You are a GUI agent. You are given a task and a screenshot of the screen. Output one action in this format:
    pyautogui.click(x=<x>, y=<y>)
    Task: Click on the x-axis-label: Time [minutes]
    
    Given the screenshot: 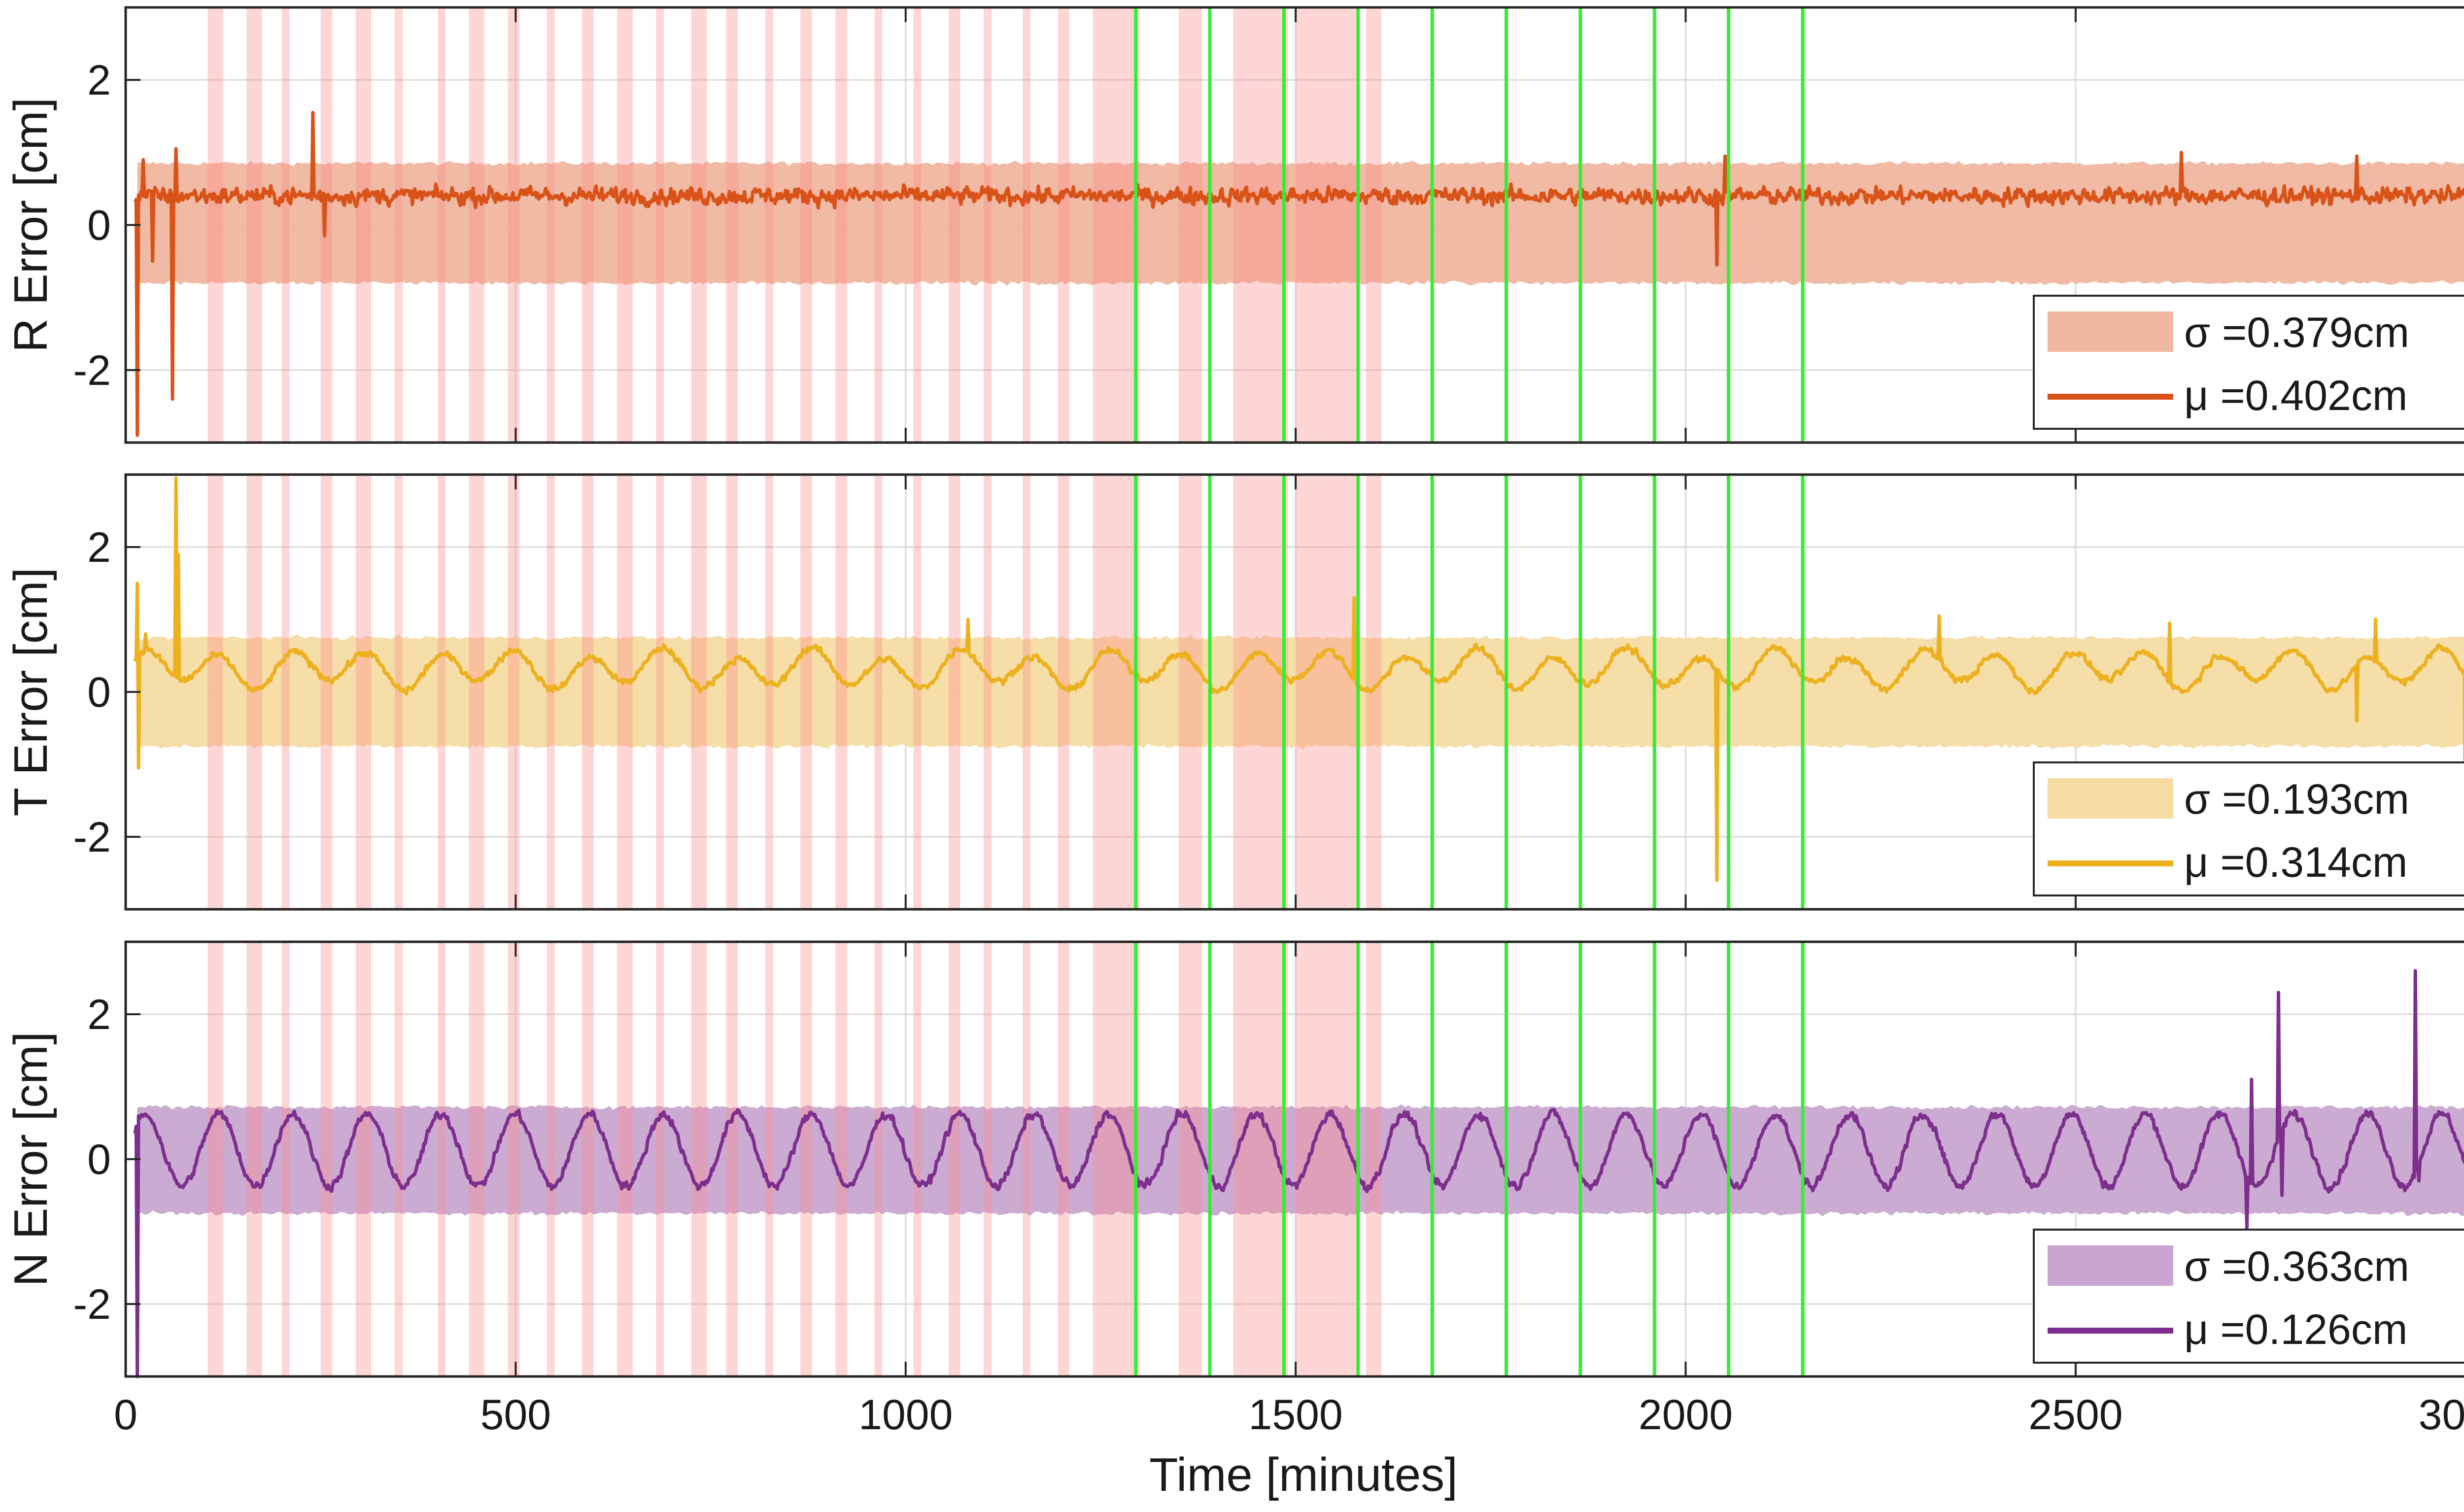 What is the action you would take?
    pyautogui.click(x=1303, y=1475)
    